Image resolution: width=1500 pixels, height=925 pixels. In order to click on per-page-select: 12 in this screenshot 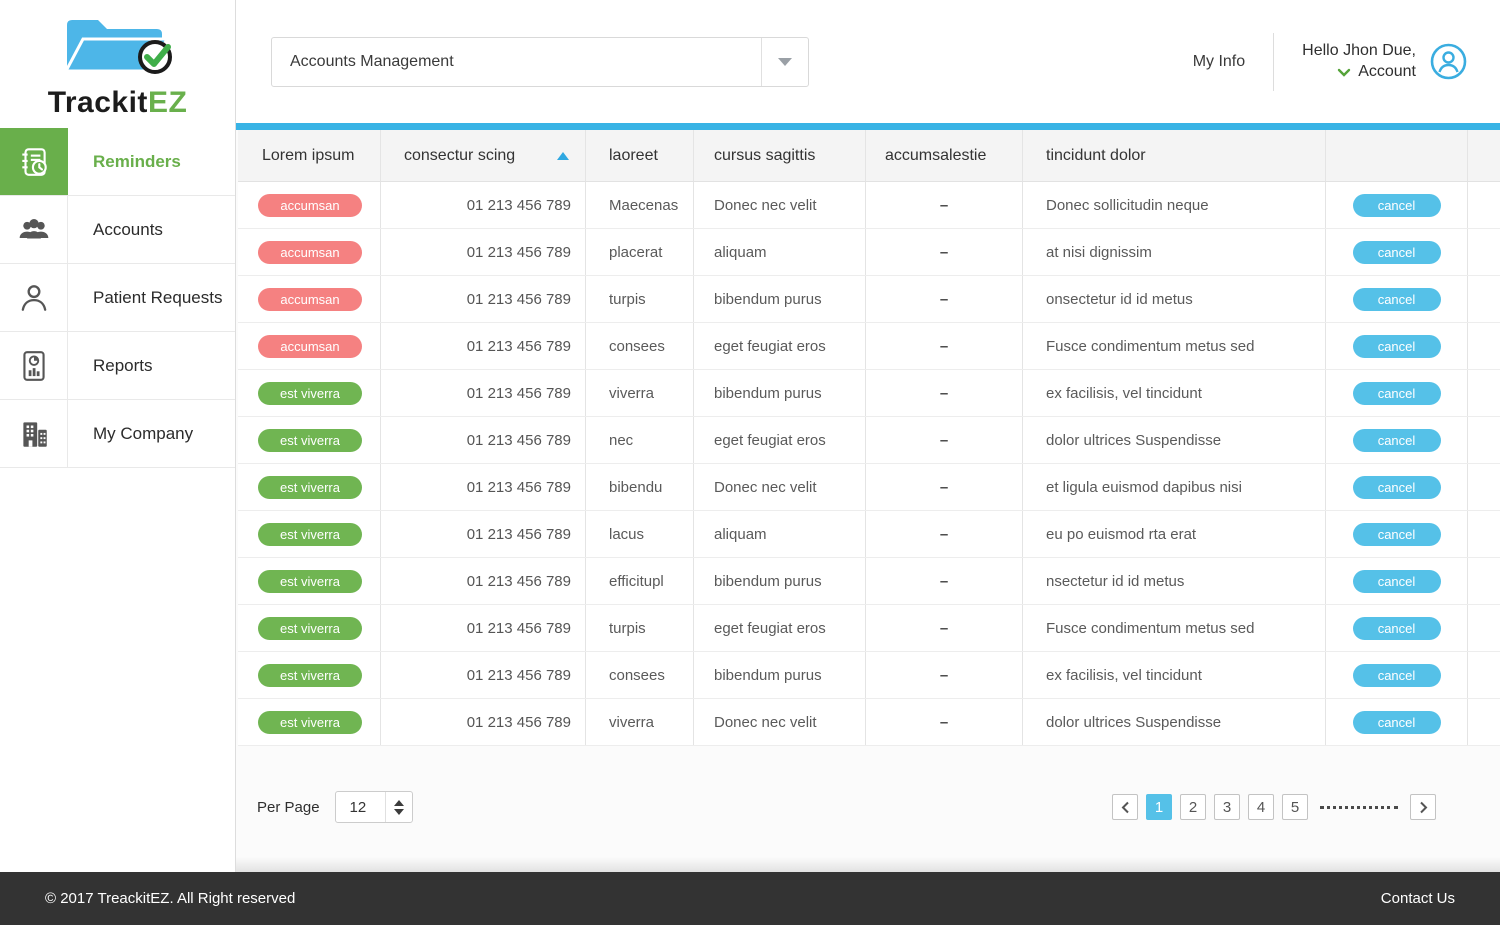, I will do `click(373, 807)`.